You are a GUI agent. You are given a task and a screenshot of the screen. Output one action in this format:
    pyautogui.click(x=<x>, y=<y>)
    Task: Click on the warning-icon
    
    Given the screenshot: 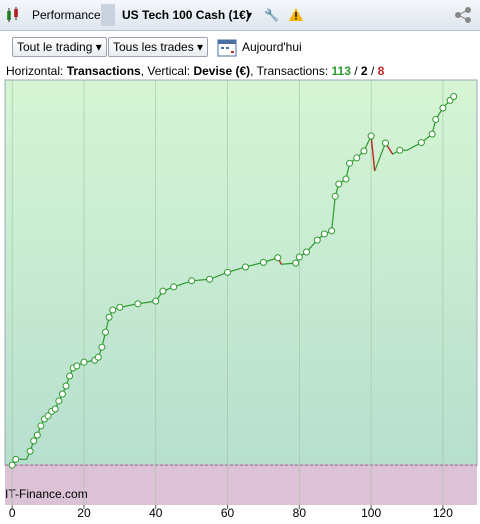 What is the action you would take?
    pyautogui.click(x=296, y=14)
    